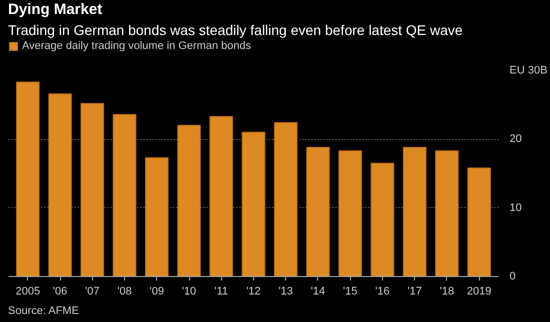 This screenshot has width=550, height=322. What do you see at coordinates (253, 292) in the screenshot?
I see `x-tick-label: '12` at bounding box center [253, 292].